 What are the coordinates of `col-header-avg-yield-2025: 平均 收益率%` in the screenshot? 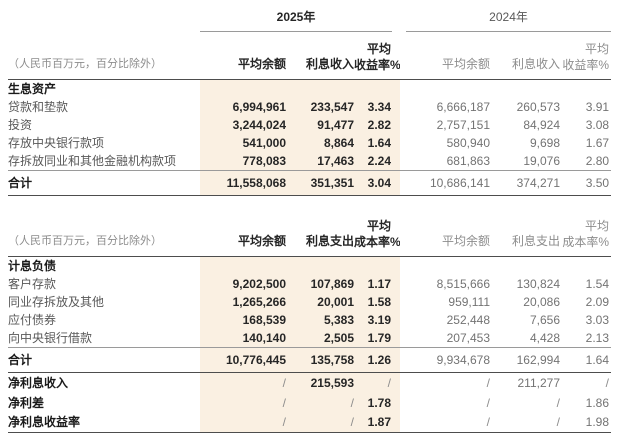 It's located at (377, 56).